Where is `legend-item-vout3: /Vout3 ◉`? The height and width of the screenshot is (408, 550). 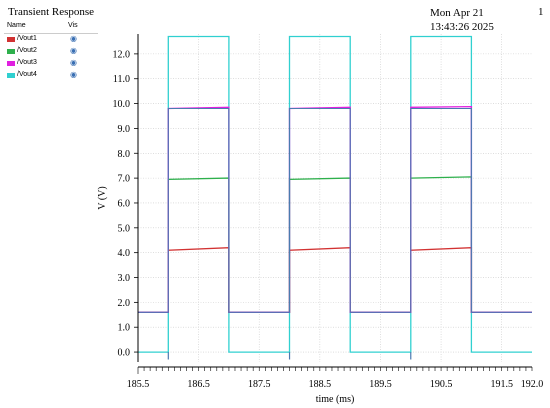 legend-item-vout3: /Vout3 ◉ is located at coordinates (51, 64).